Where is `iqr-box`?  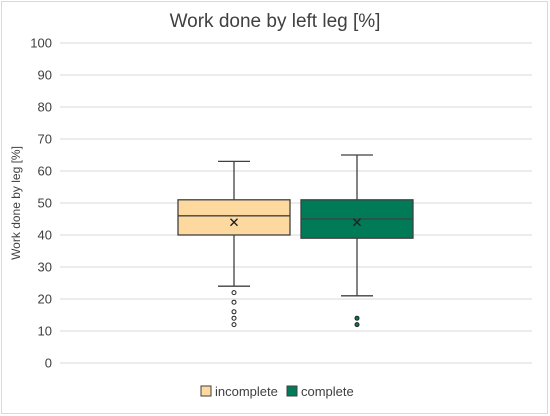
iqr-box is located at coordinates (234, 217).